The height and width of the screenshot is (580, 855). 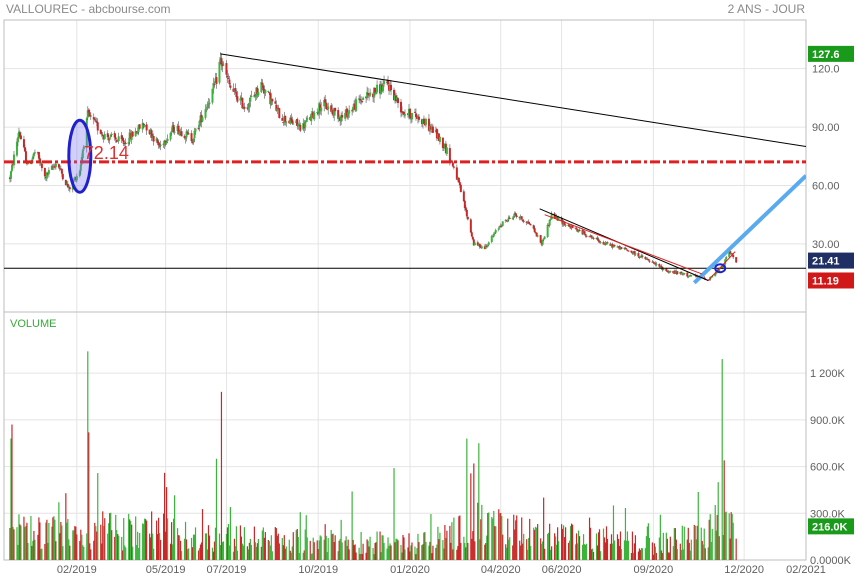 I want to click on x-tick-label: 04/2020, so click(x=501, y=570).